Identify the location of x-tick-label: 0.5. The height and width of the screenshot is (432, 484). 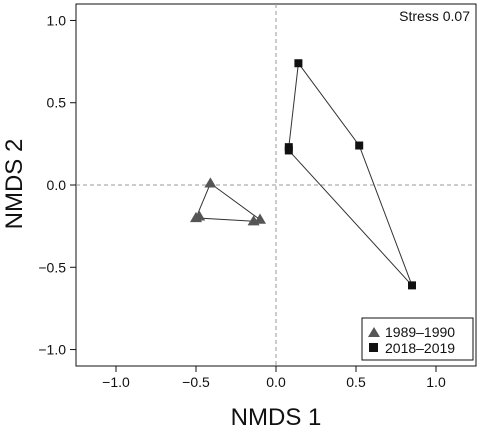
(356, 382).